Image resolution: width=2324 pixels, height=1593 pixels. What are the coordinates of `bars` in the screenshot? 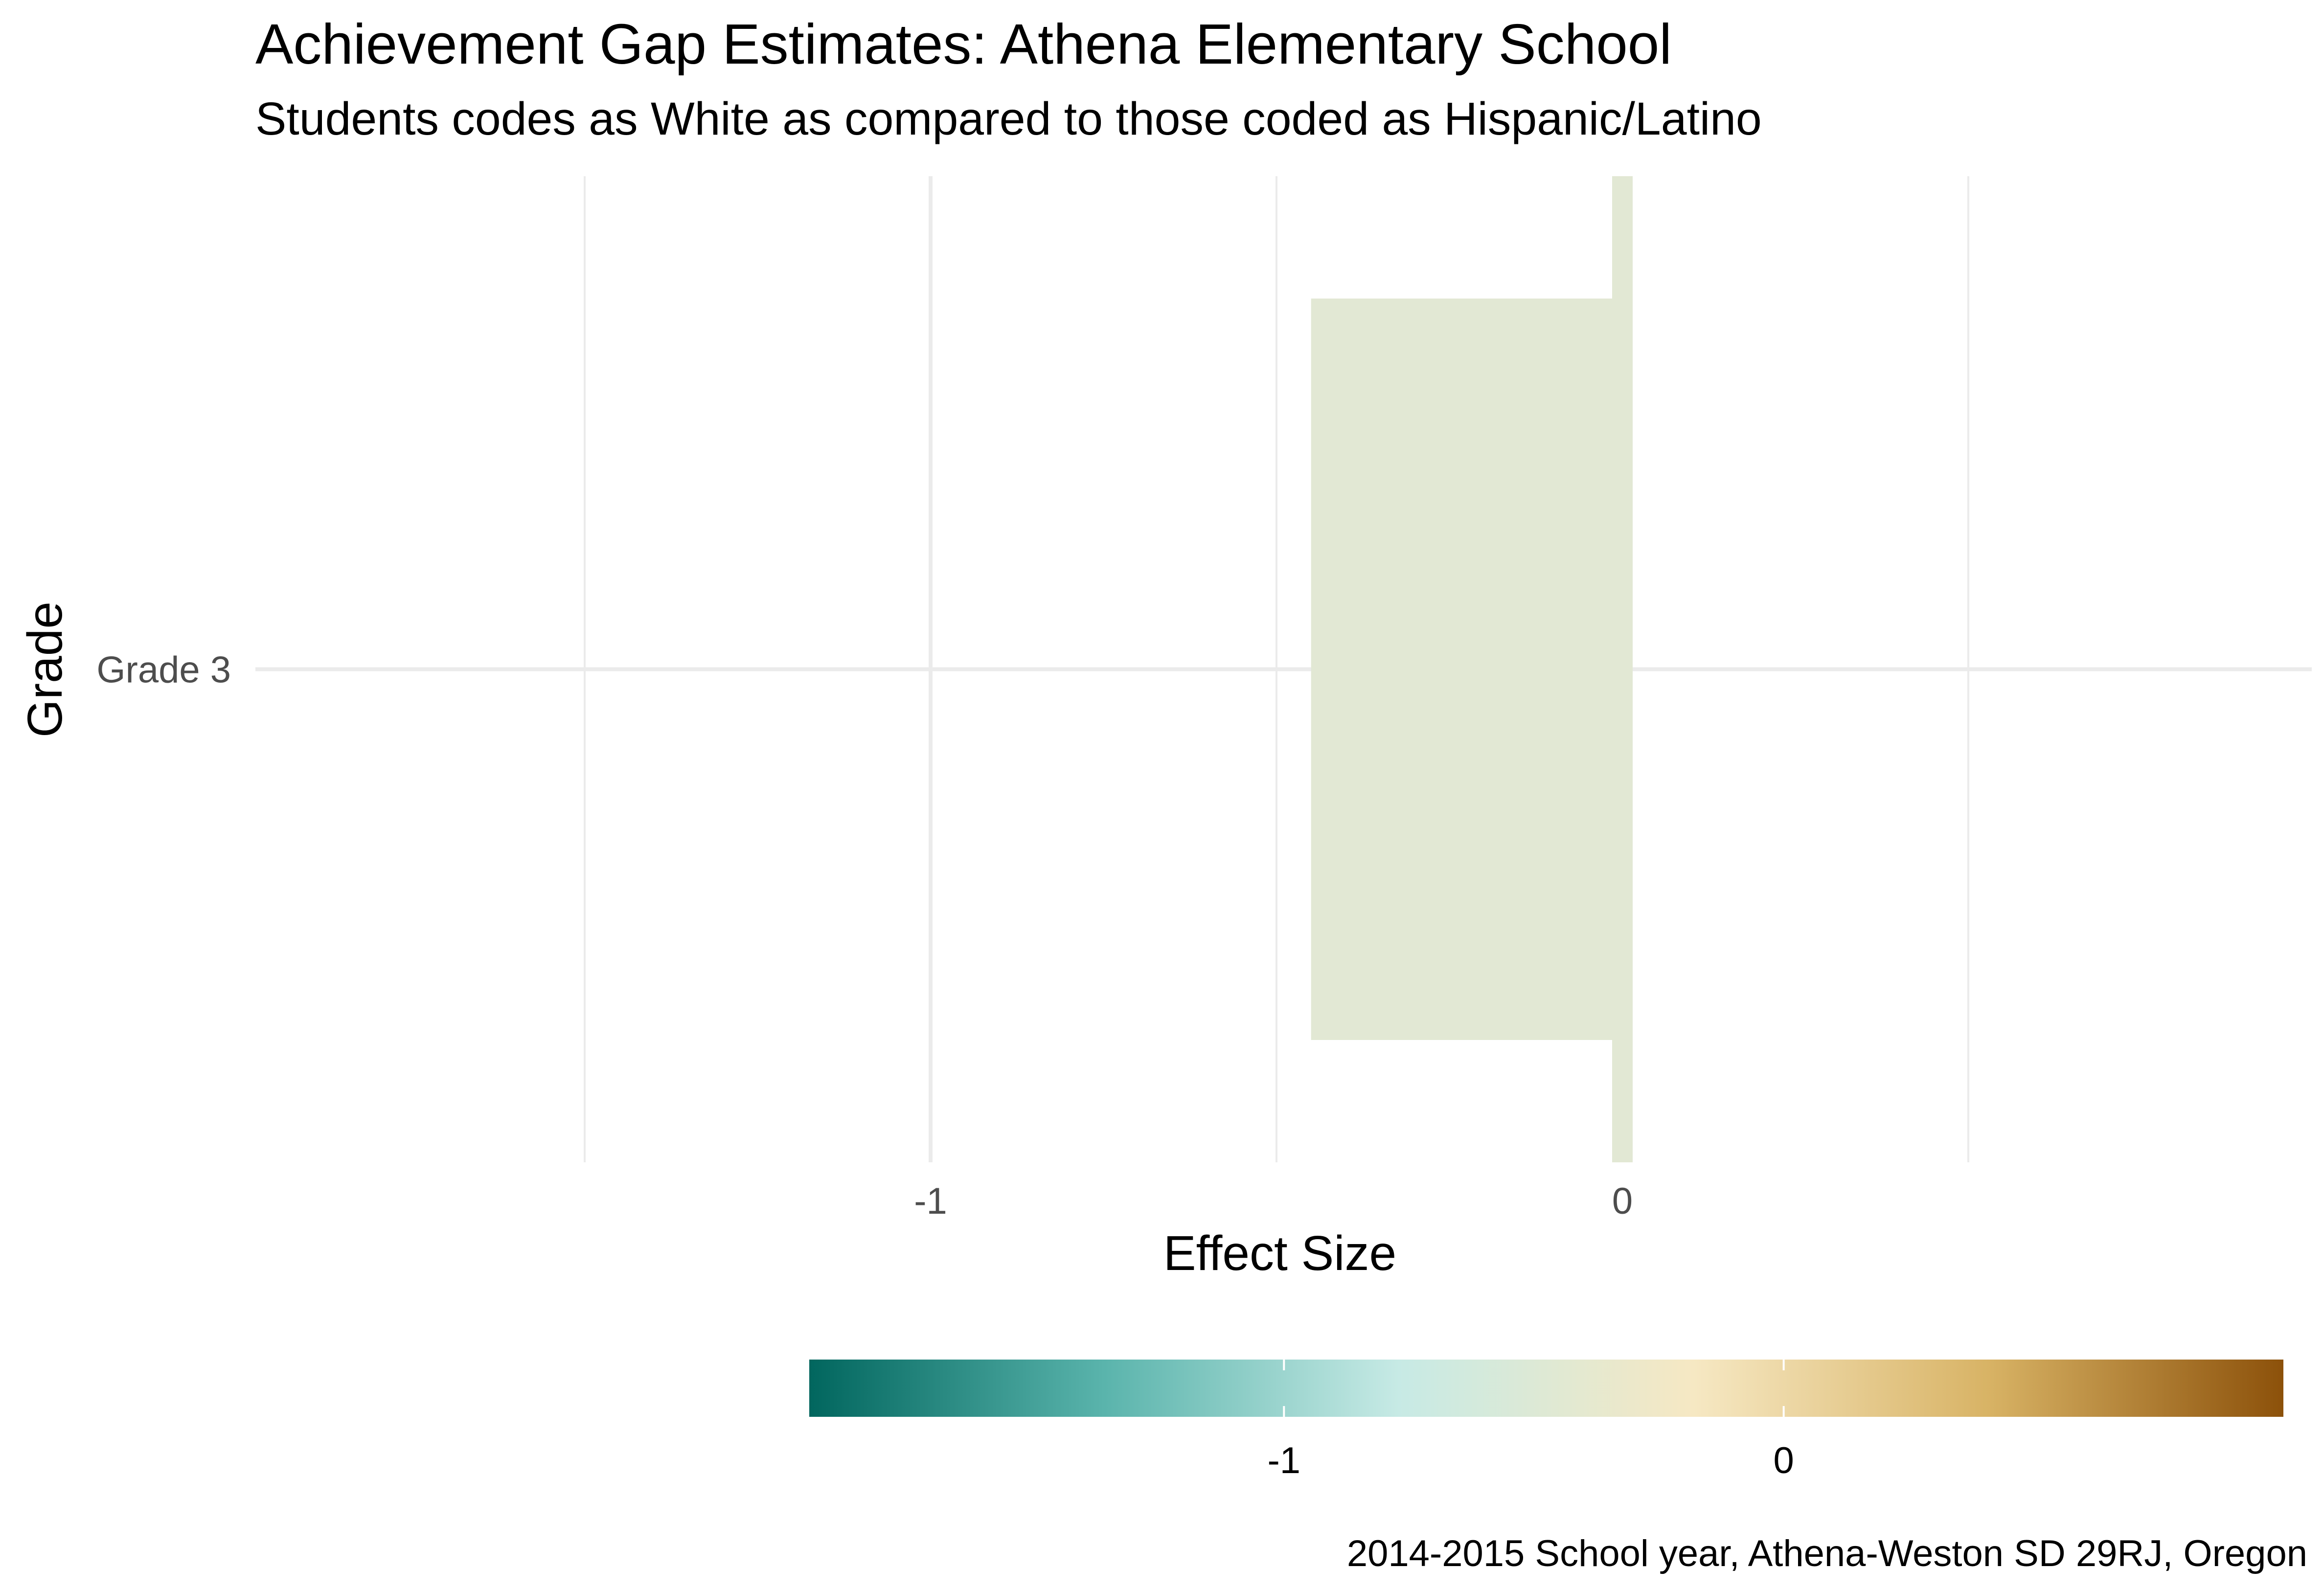 It's located at (1472, 669).